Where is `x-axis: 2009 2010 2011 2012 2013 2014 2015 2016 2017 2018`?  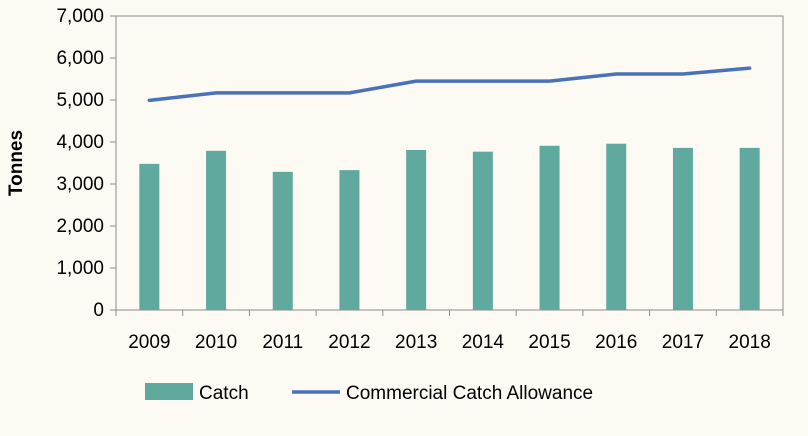
x-axis: 2009 2010 2011 2012 2013 2014 2015 2016 2017 2018 is located at coordinates (449, 331).